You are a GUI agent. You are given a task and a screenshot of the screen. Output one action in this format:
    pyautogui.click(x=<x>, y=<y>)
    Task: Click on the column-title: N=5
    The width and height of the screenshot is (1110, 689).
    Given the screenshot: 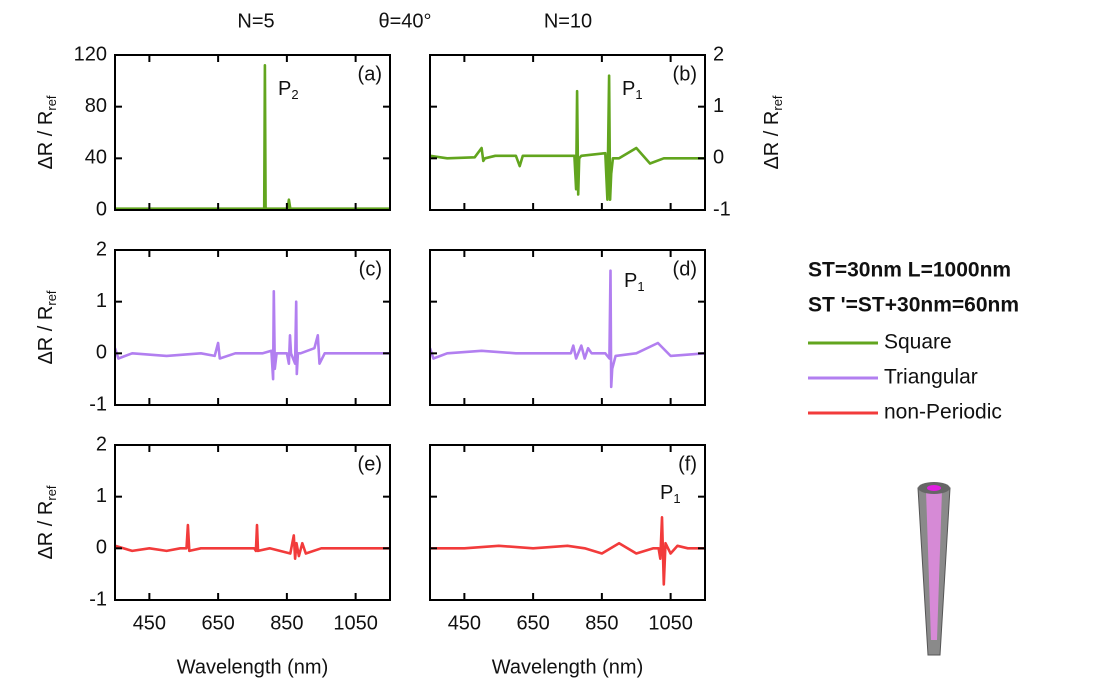 What is the action you would take?
    pyautogui.click(x=255, y=21)
    